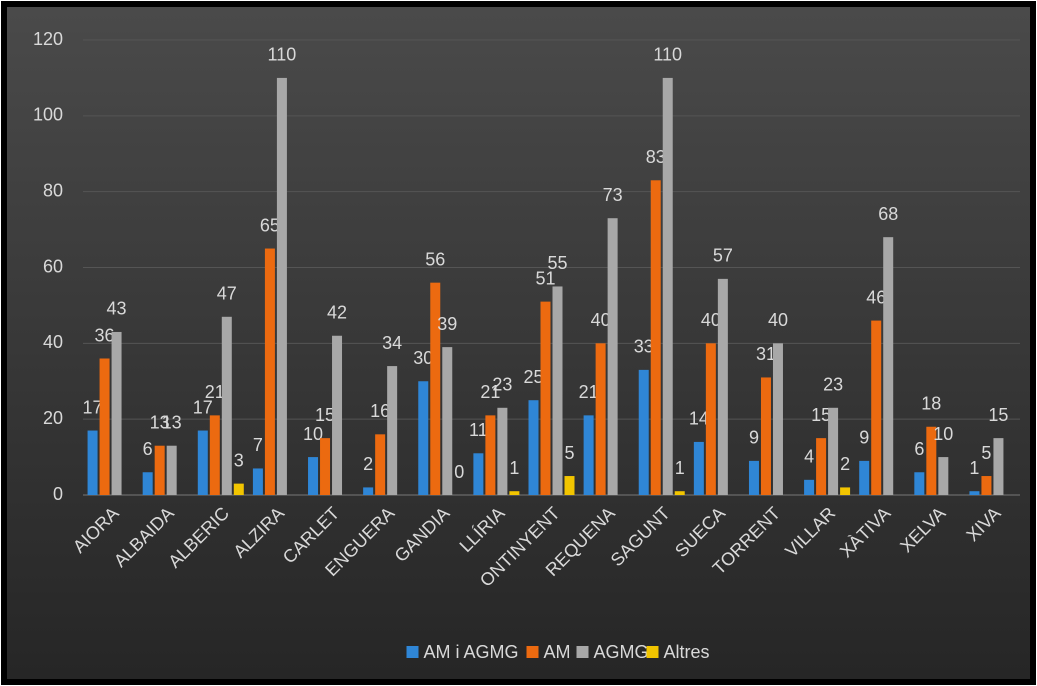  I want to click on data-label: 51, so click(545, 278).